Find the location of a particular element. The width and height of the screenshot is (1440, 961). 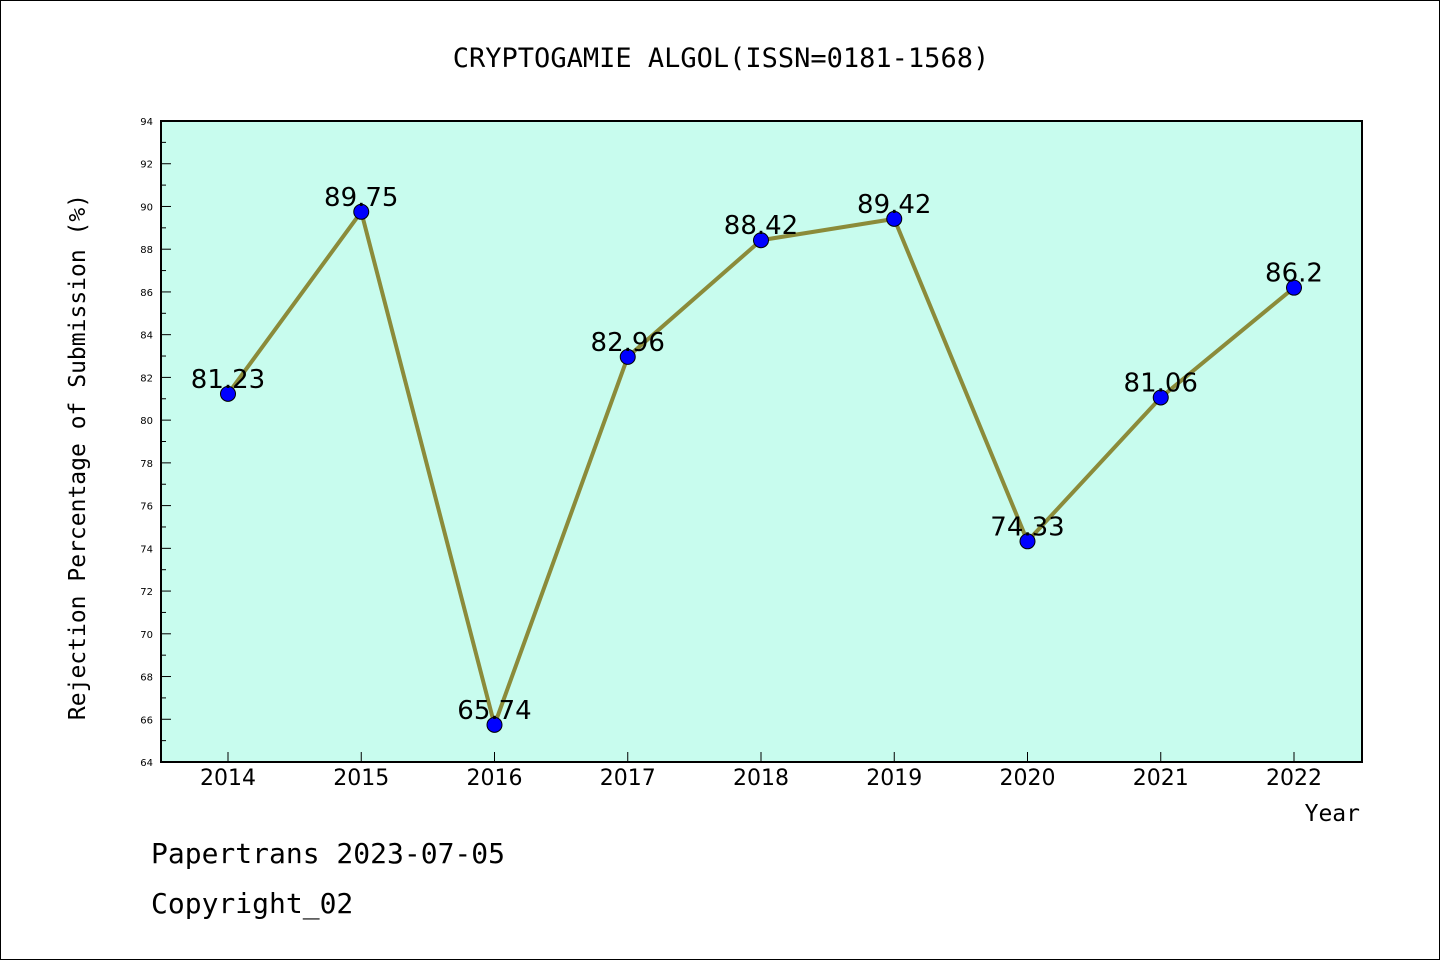

data-label: 81.23 is located at coordinates (228, 380).